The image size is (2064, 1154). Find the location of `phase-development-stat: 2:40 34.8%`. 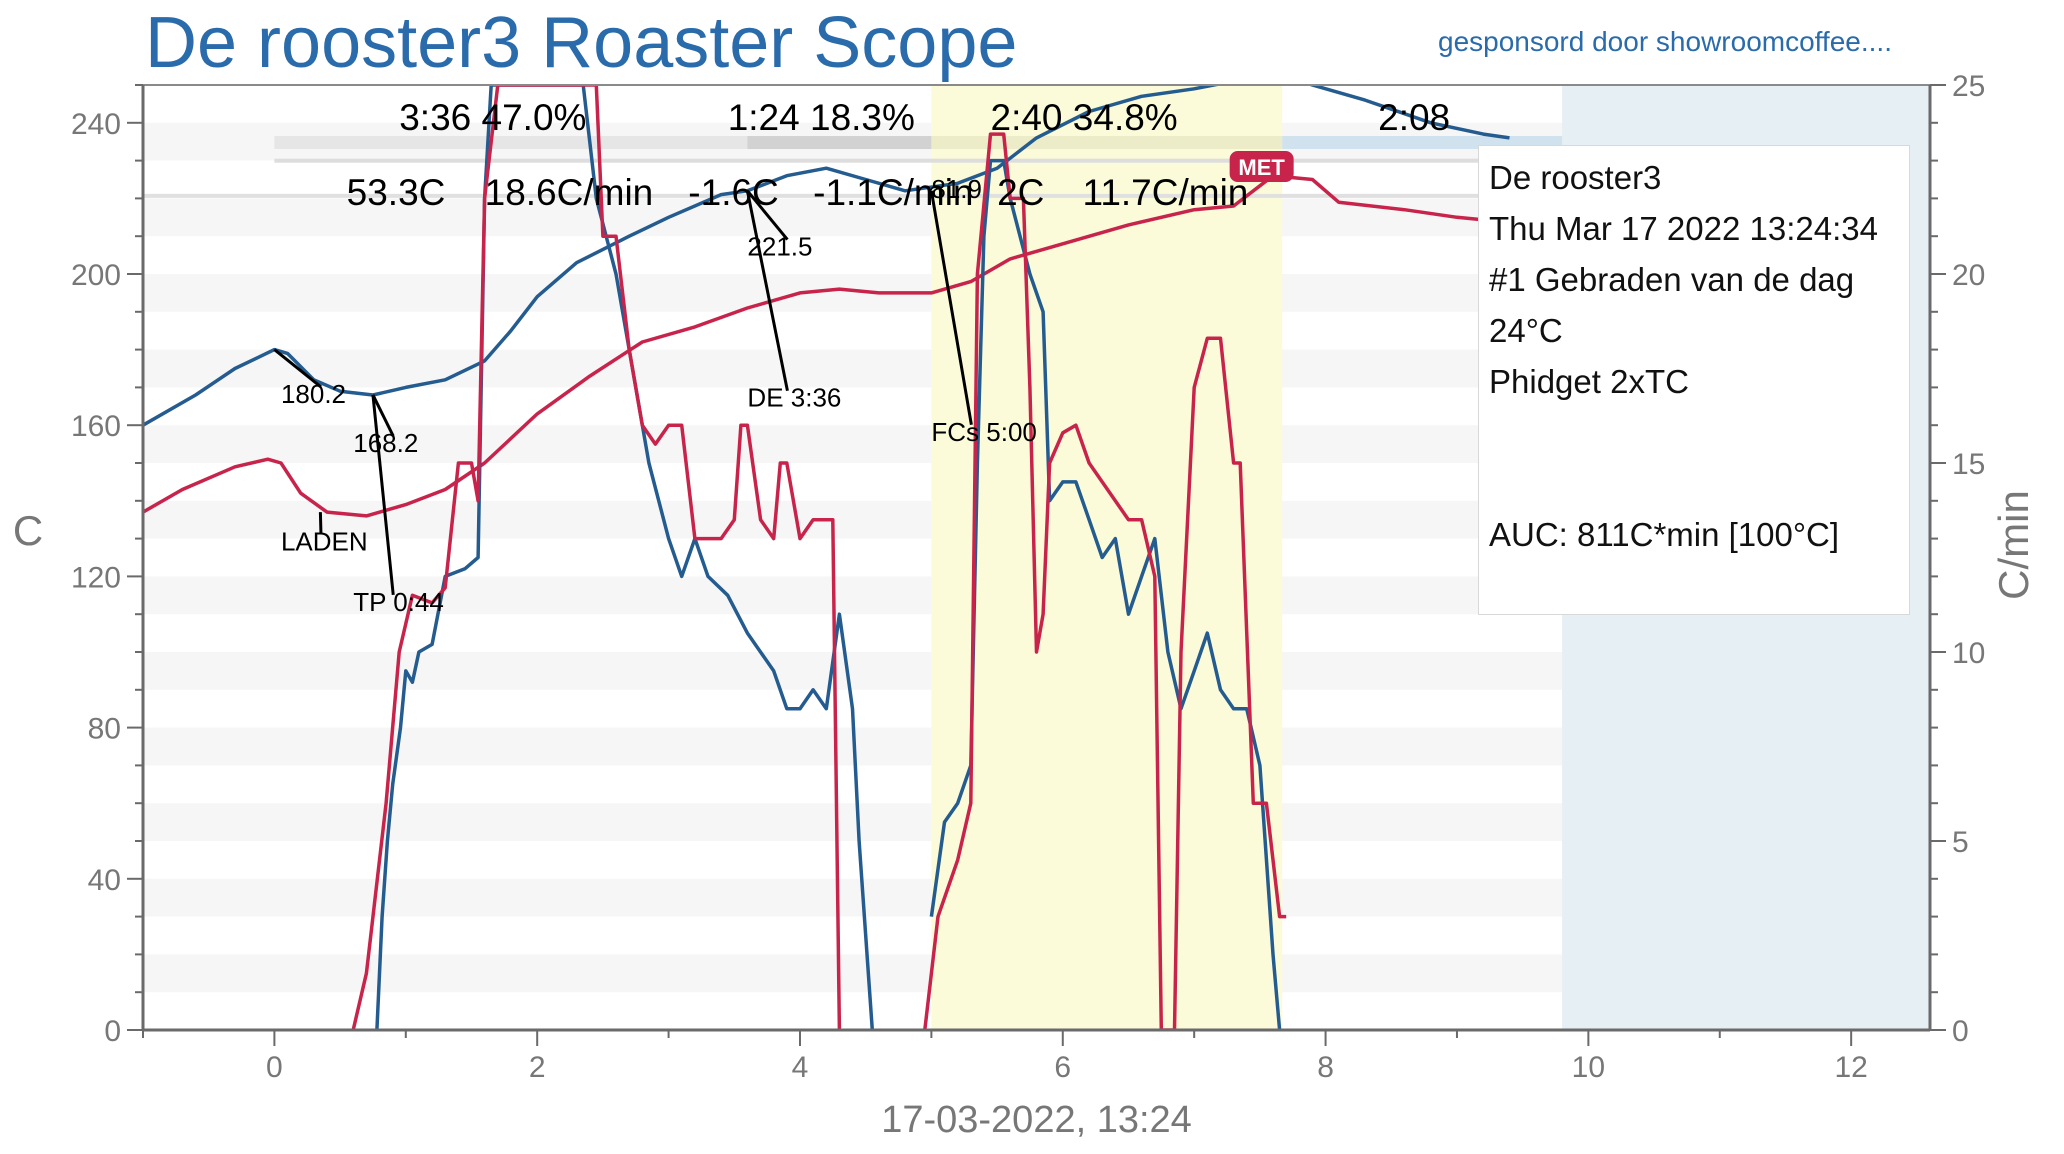

phase-development-stat: 2:40 34.8% is located at coordinates (1084, 117).